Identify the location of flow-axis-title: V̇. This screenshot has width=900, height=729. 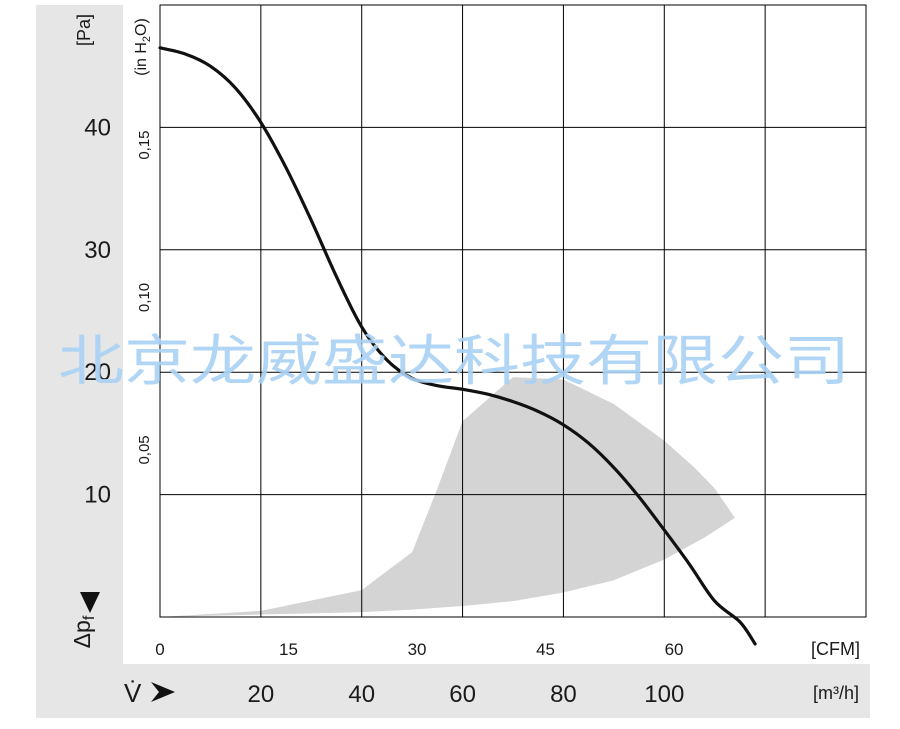
(133, 693).